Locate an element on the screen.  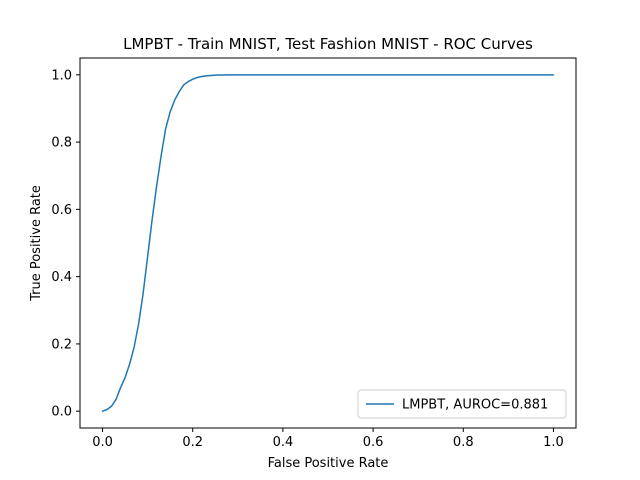
y-tick-label: 0.8 is located at coordinates (61, 143).